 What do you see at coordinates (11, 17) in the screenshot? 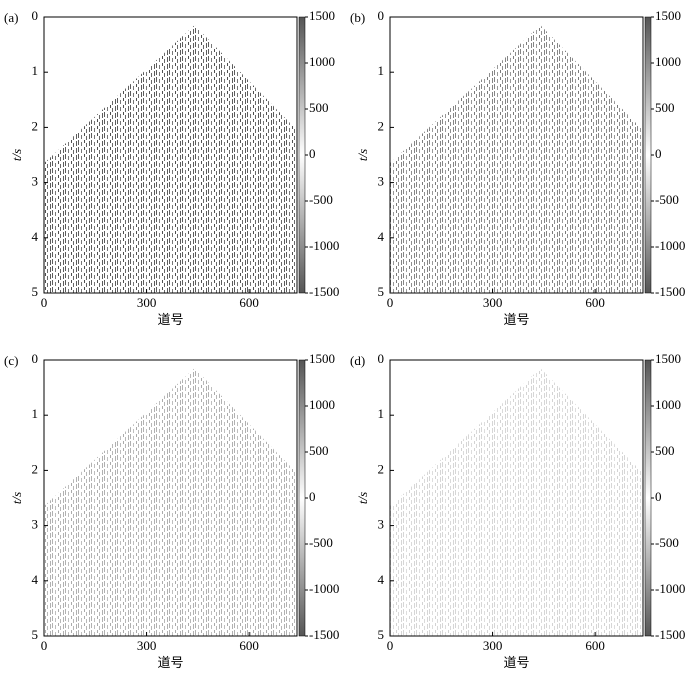
I see `panel-label: (a)` at bounding box center [11, 17].